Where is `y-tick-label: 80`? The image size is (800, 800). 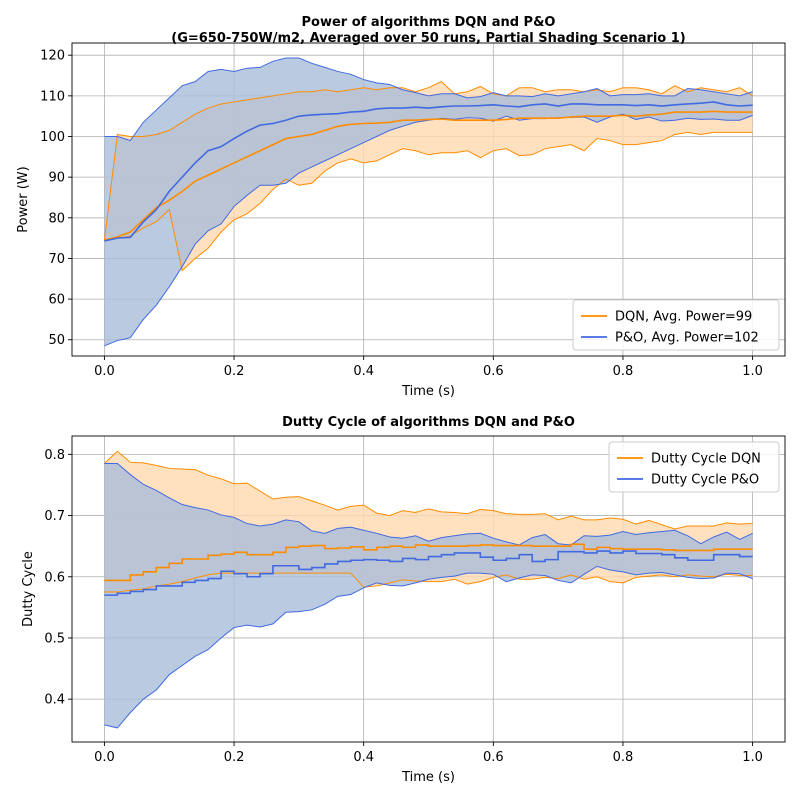 y-tick-label: 80 is located at coordinates (56, 218).